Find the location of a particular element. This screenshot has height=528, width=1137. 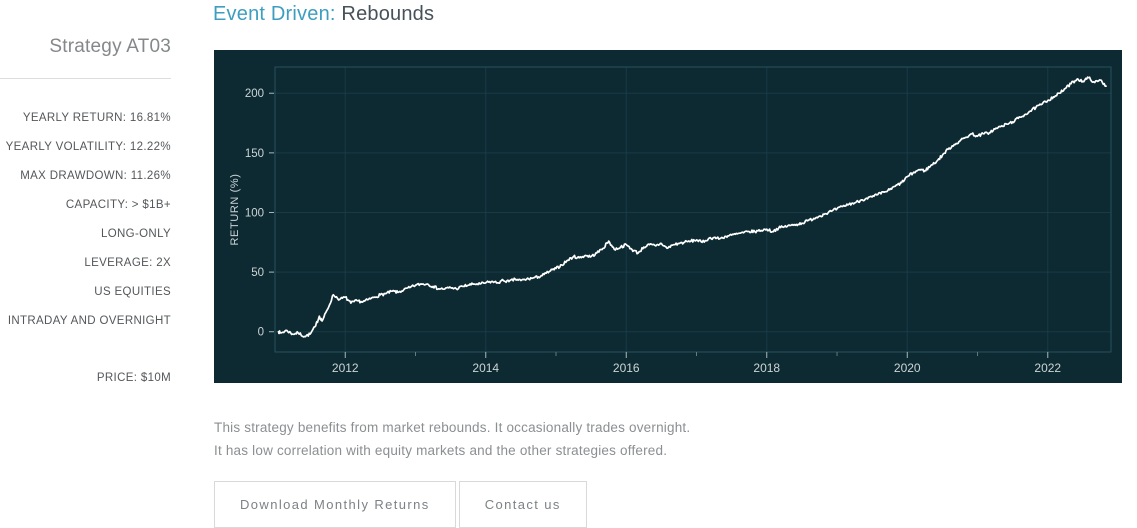

stat-us-equities: US EQUITIES is located at coordinates (132, 292).